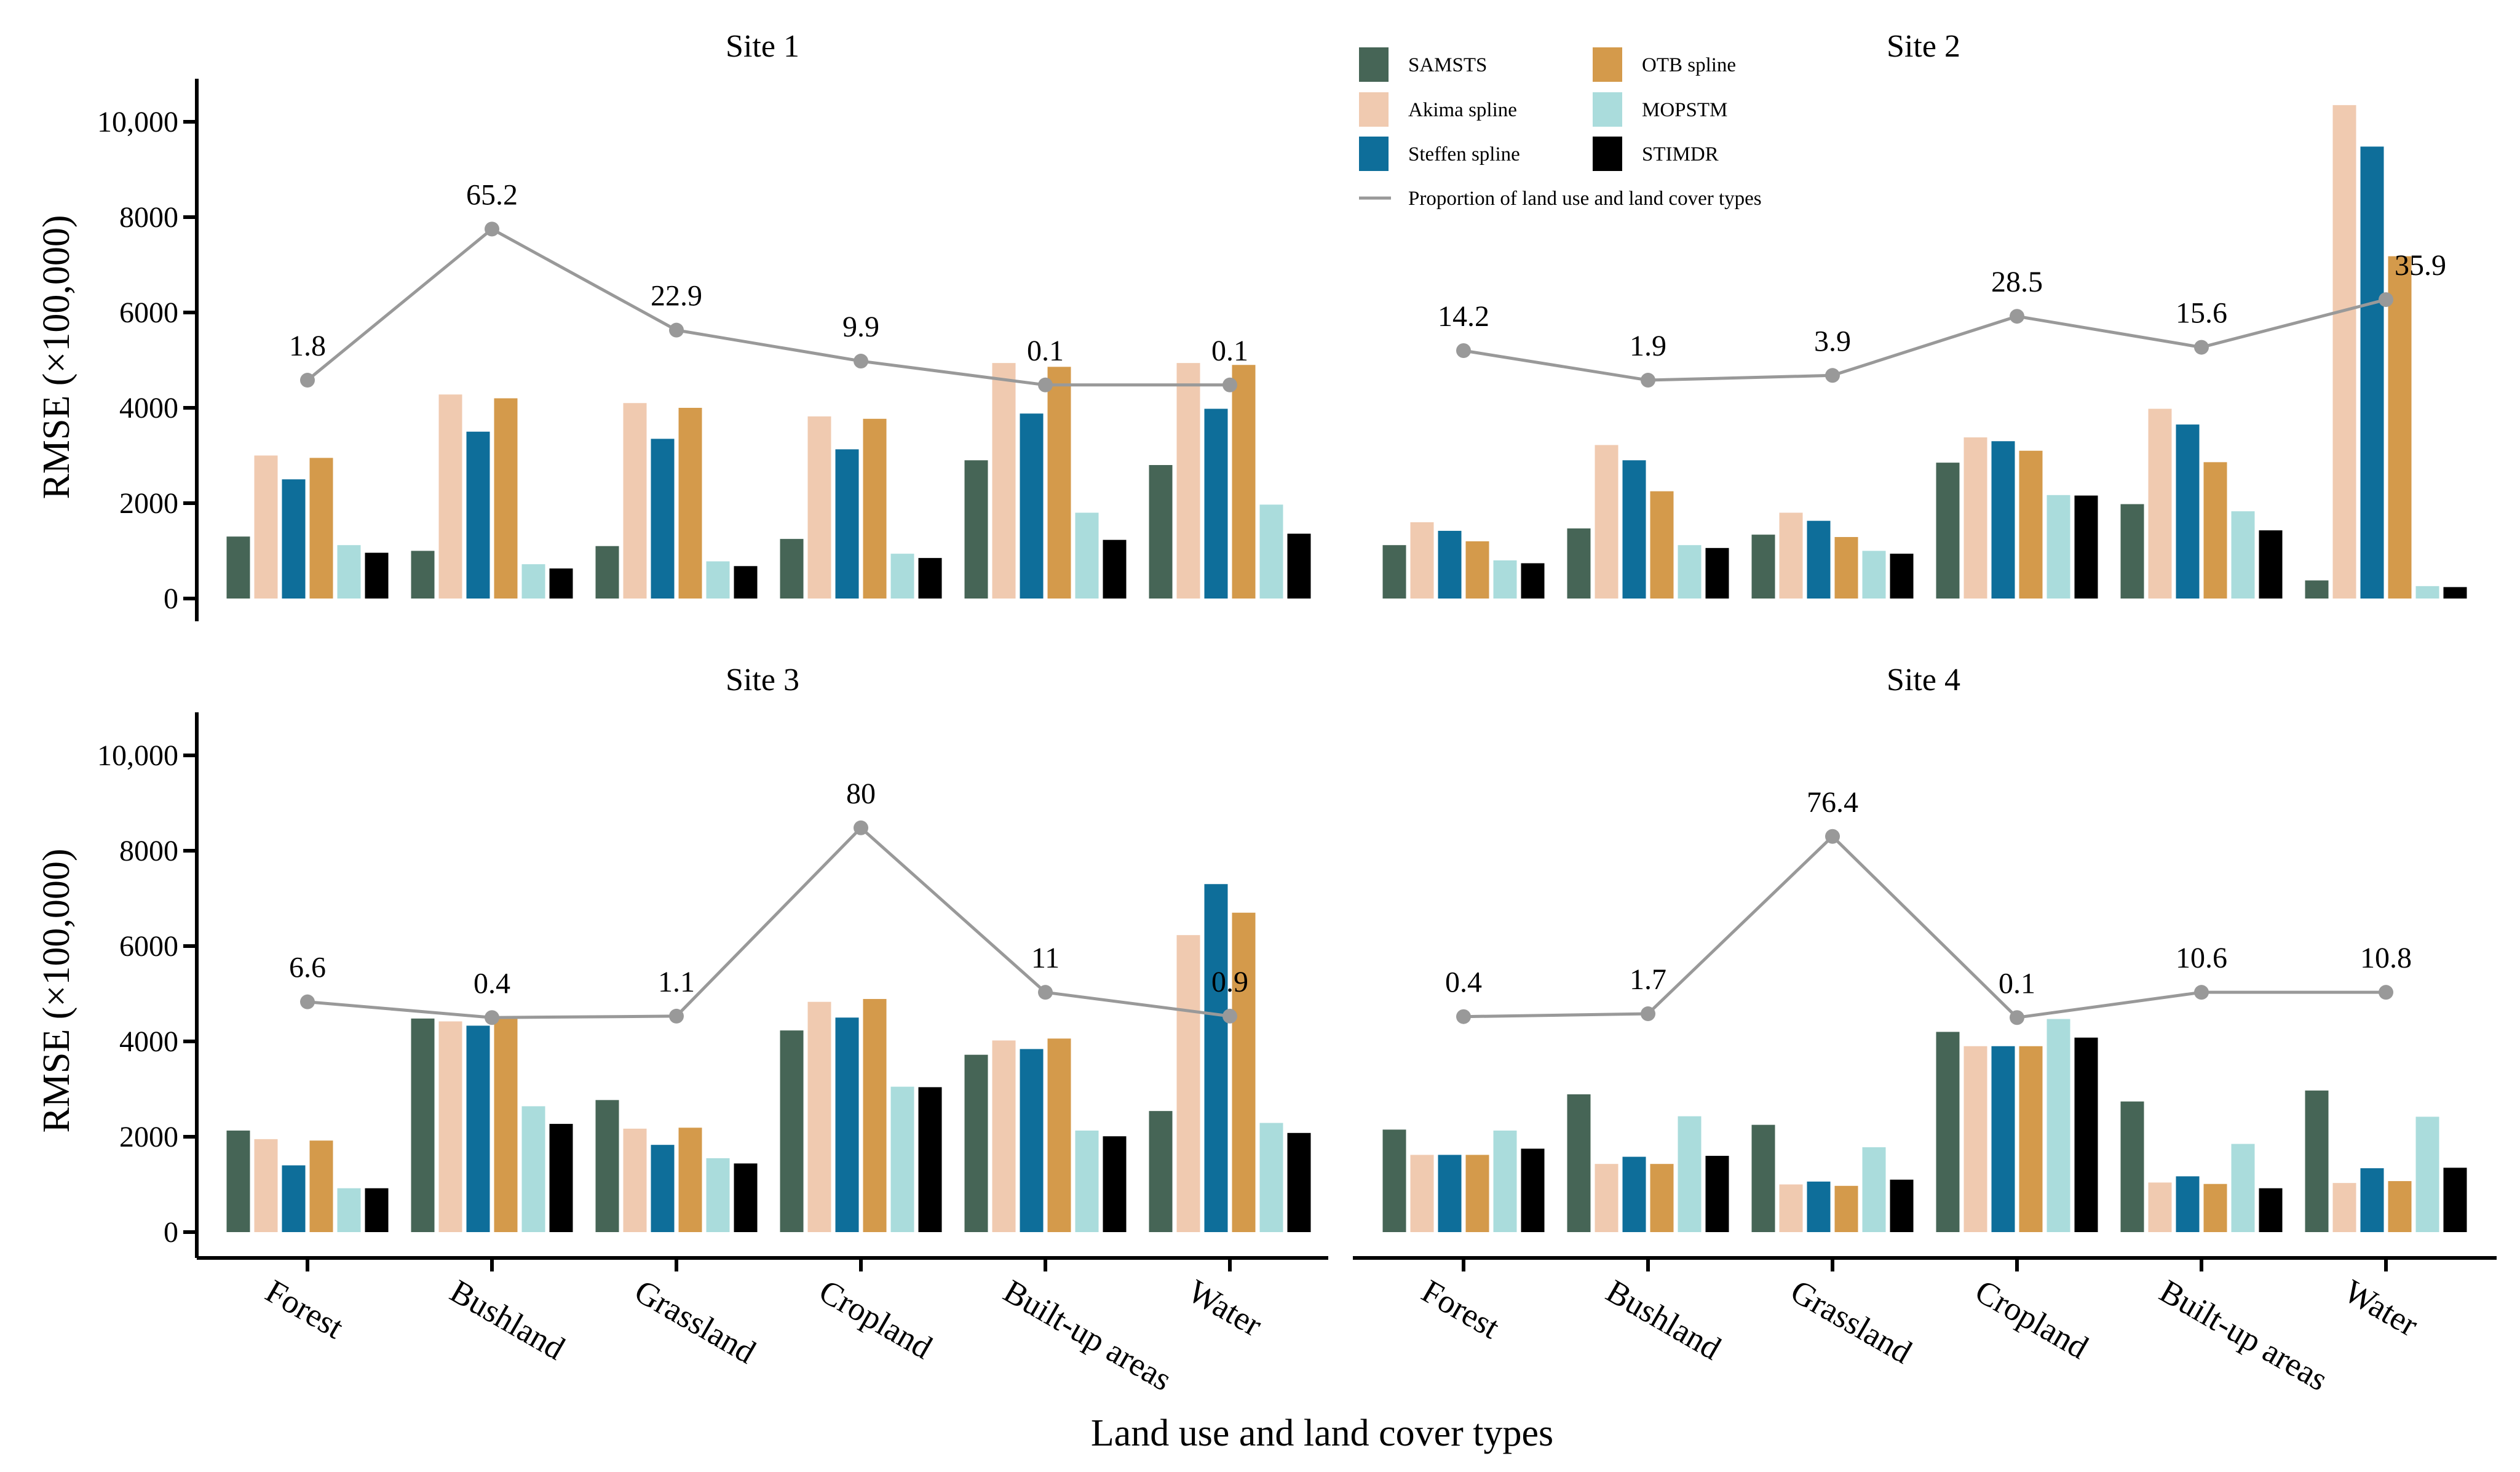 Image resolution: width=2520 pixels, height=1472 pixels. What do you see at coordinates (137, 122) in the screenshot?
I see `y-tick-label: 10,000` at bounding box center [137, 122].